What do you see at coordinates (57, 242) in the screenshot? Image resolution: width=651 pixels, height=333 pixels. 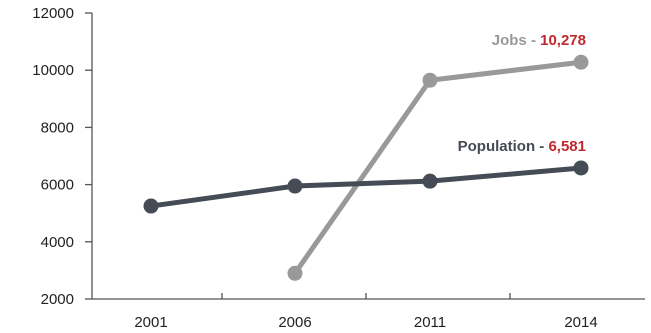 I see `y-tick-label: 4000` at bounding box center [57, 242].